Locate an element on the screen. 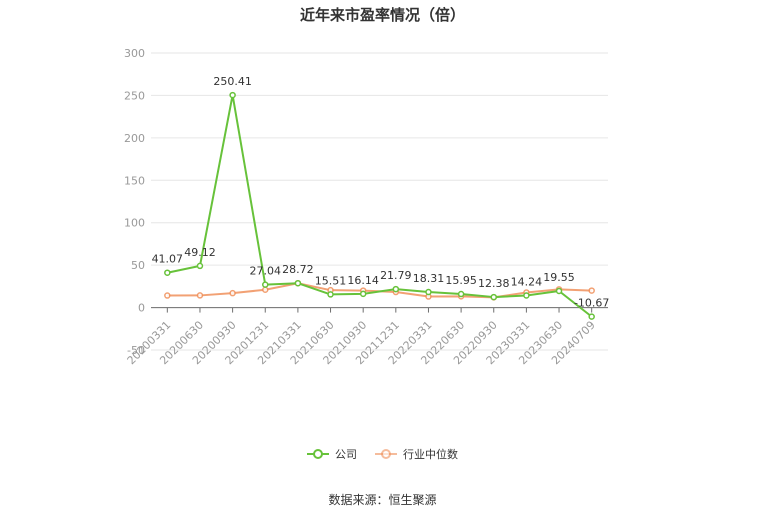 This screenshot has height=517, width=765. legend-item-company: 公司 is located at coordinates (332, 454).